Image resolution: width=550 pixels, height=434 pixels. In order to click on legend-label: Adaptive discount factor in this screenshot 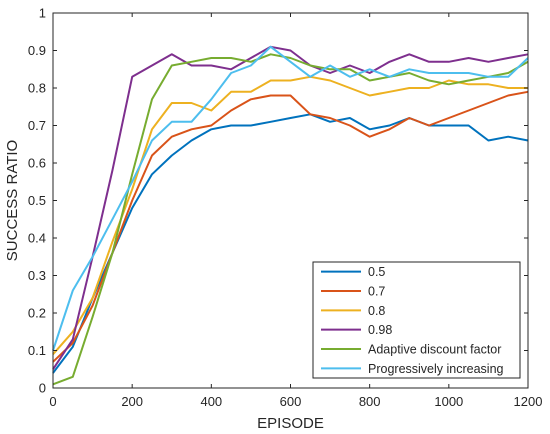, I will do `click(434, 350)`.